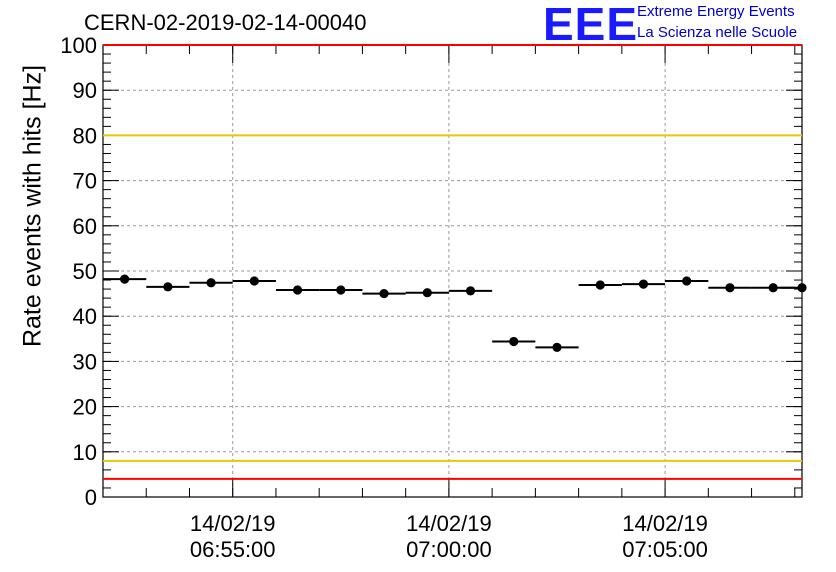 Image resolution: width=836 pixels, height=572 pixels. I want to click on y-tick-label: 60, so click(85, 226).